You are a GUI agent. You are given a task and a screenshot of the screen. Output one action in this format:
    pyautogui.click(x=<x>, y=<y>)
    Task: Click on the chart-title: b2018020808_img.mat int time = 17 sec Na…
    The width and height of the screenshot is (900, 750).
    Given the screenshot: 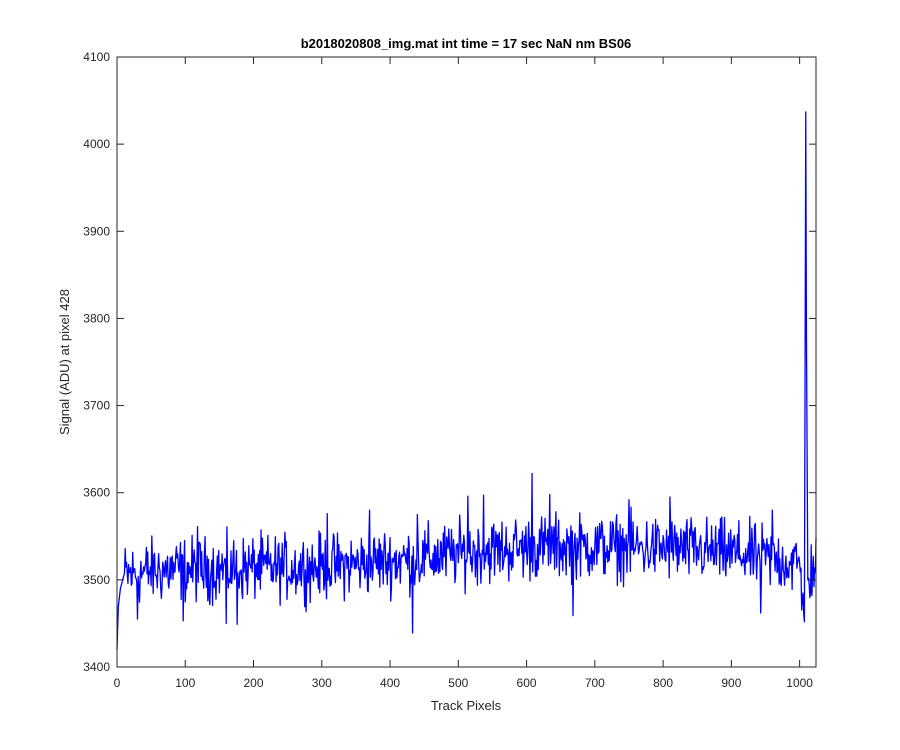 What is the action you would take?
    pyautogui.click(x=466, y=43)
    